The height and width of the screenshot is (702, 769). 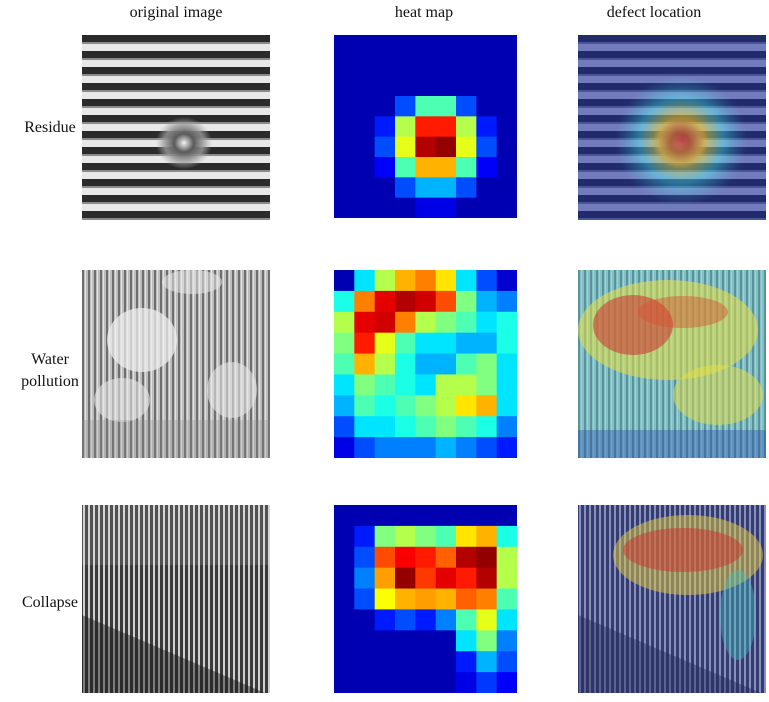 I want to click on collapse-overlay, so click(x=672, y=599).